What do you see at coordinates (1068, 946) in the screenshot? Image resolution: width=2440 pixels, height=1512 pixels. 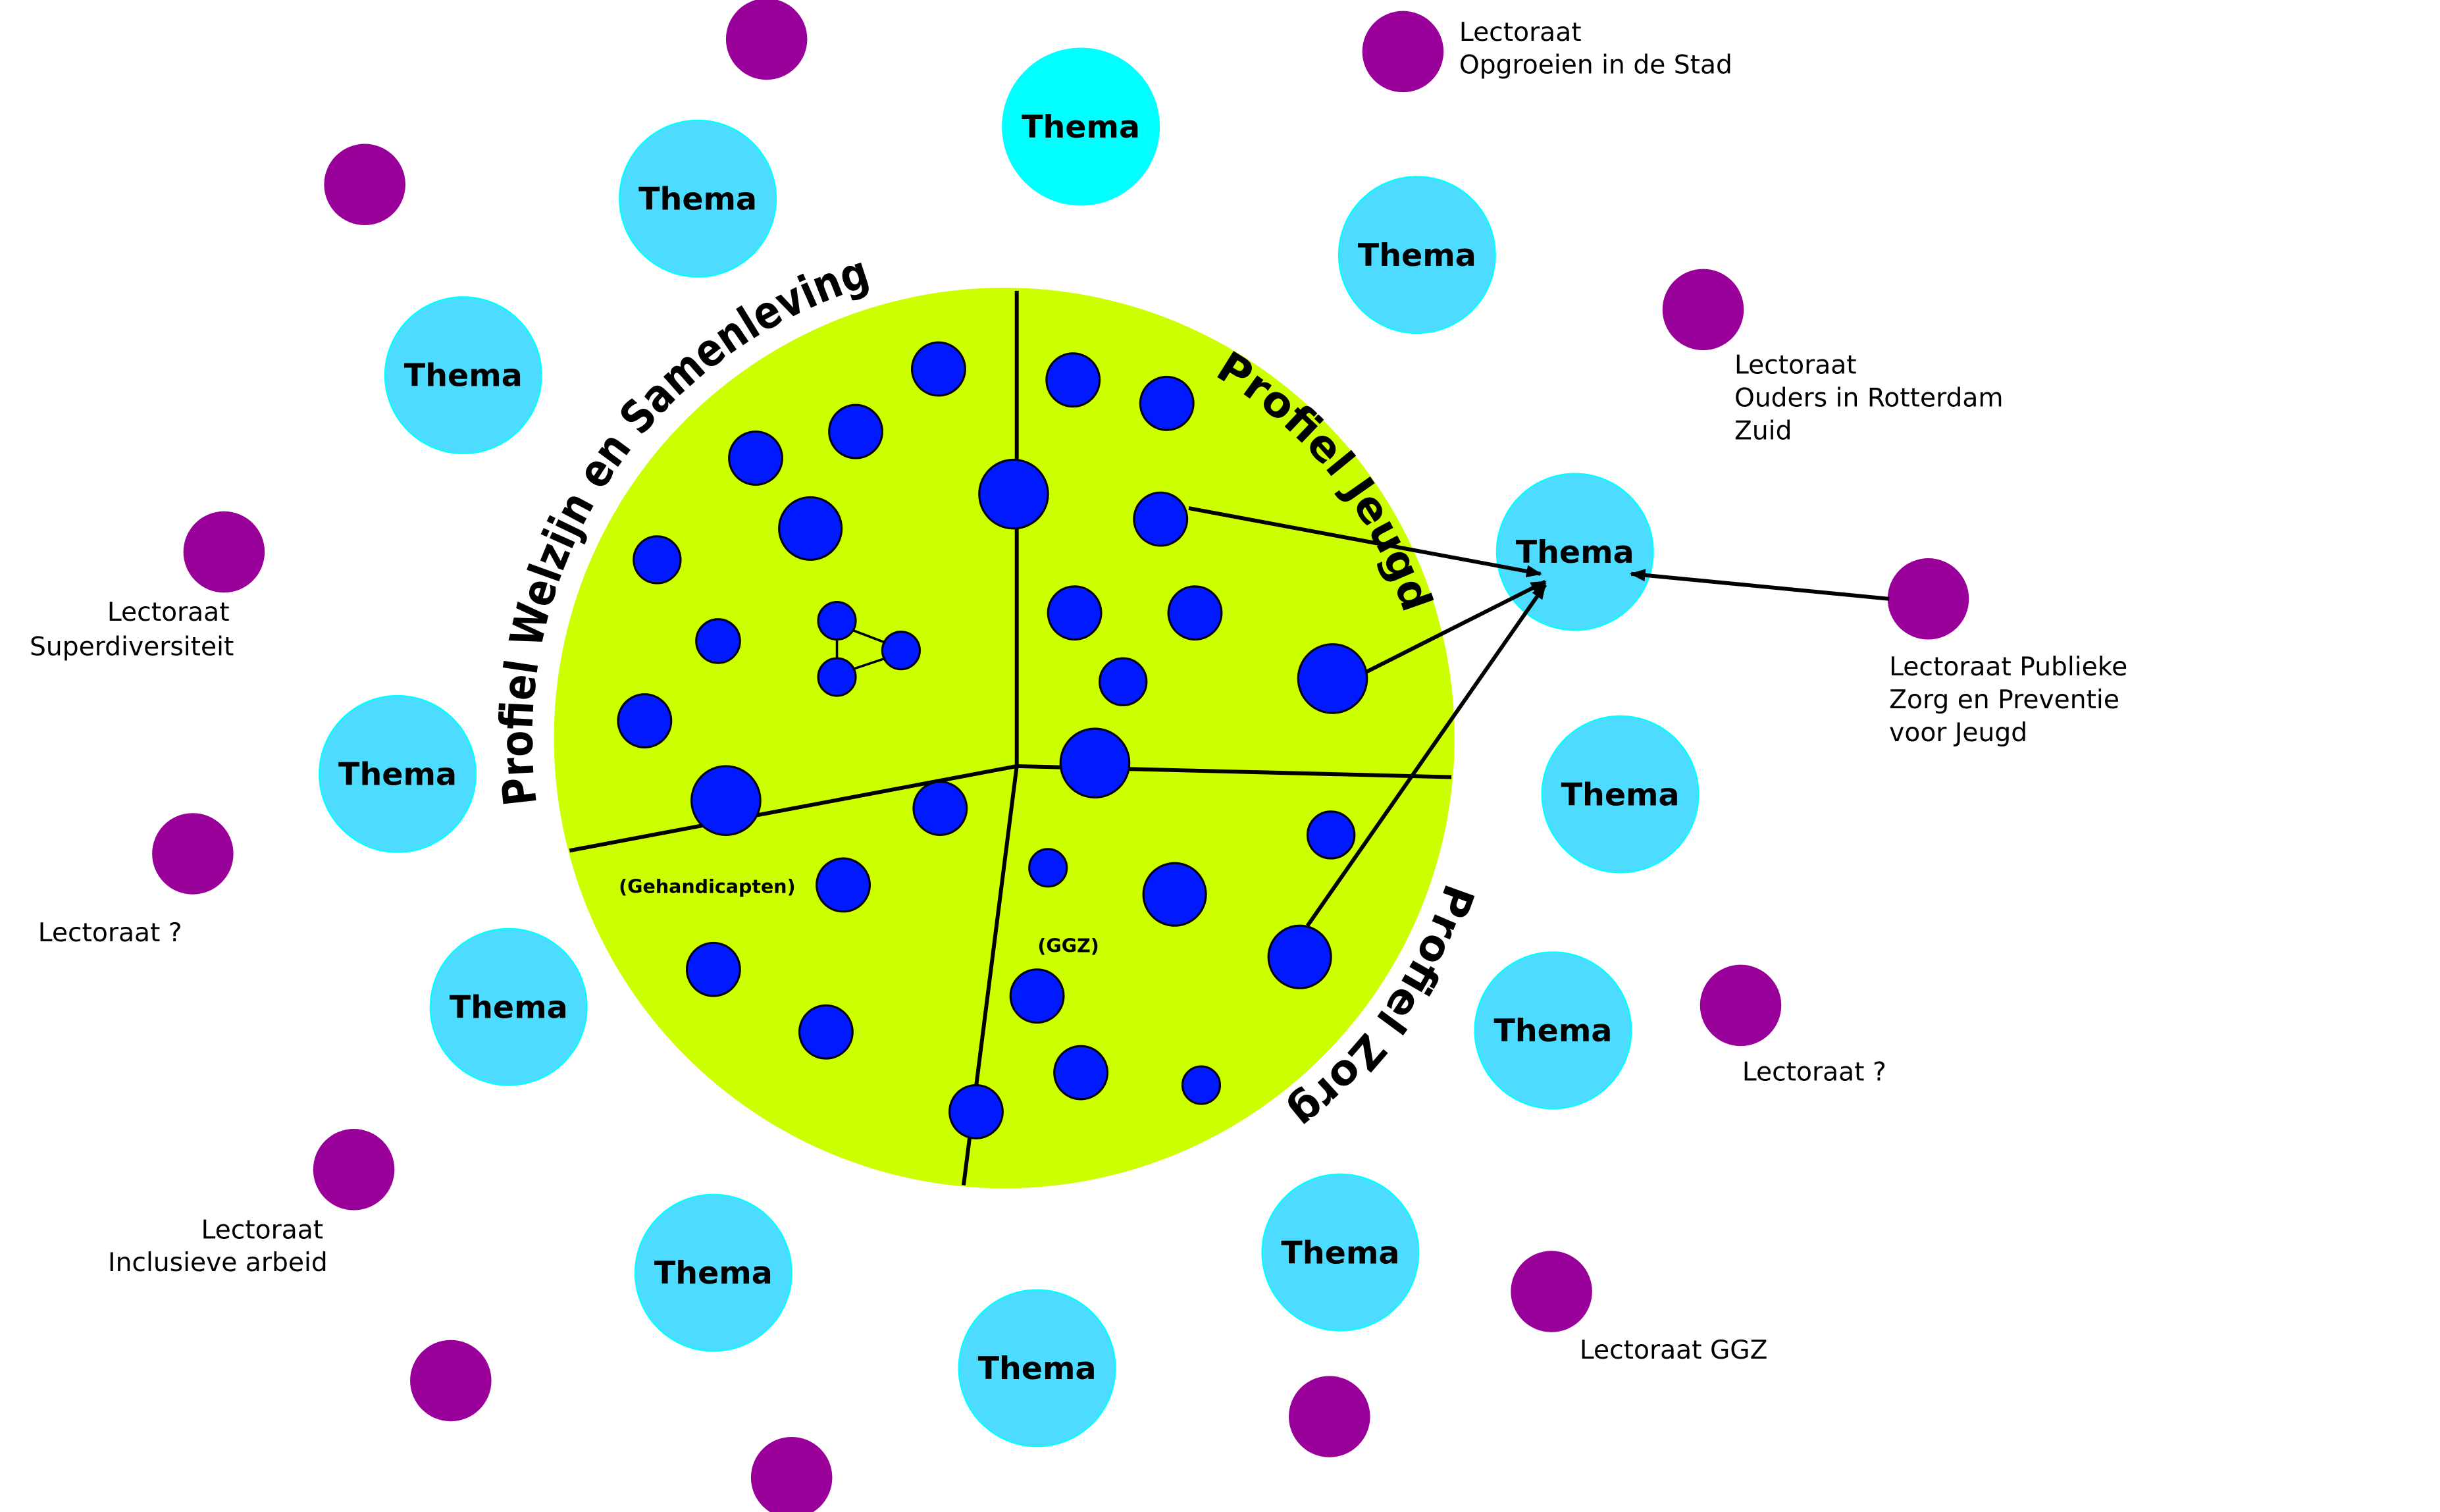 I see `sub-label-ggz: (GGZ)` at bounding box center [1068, 946].